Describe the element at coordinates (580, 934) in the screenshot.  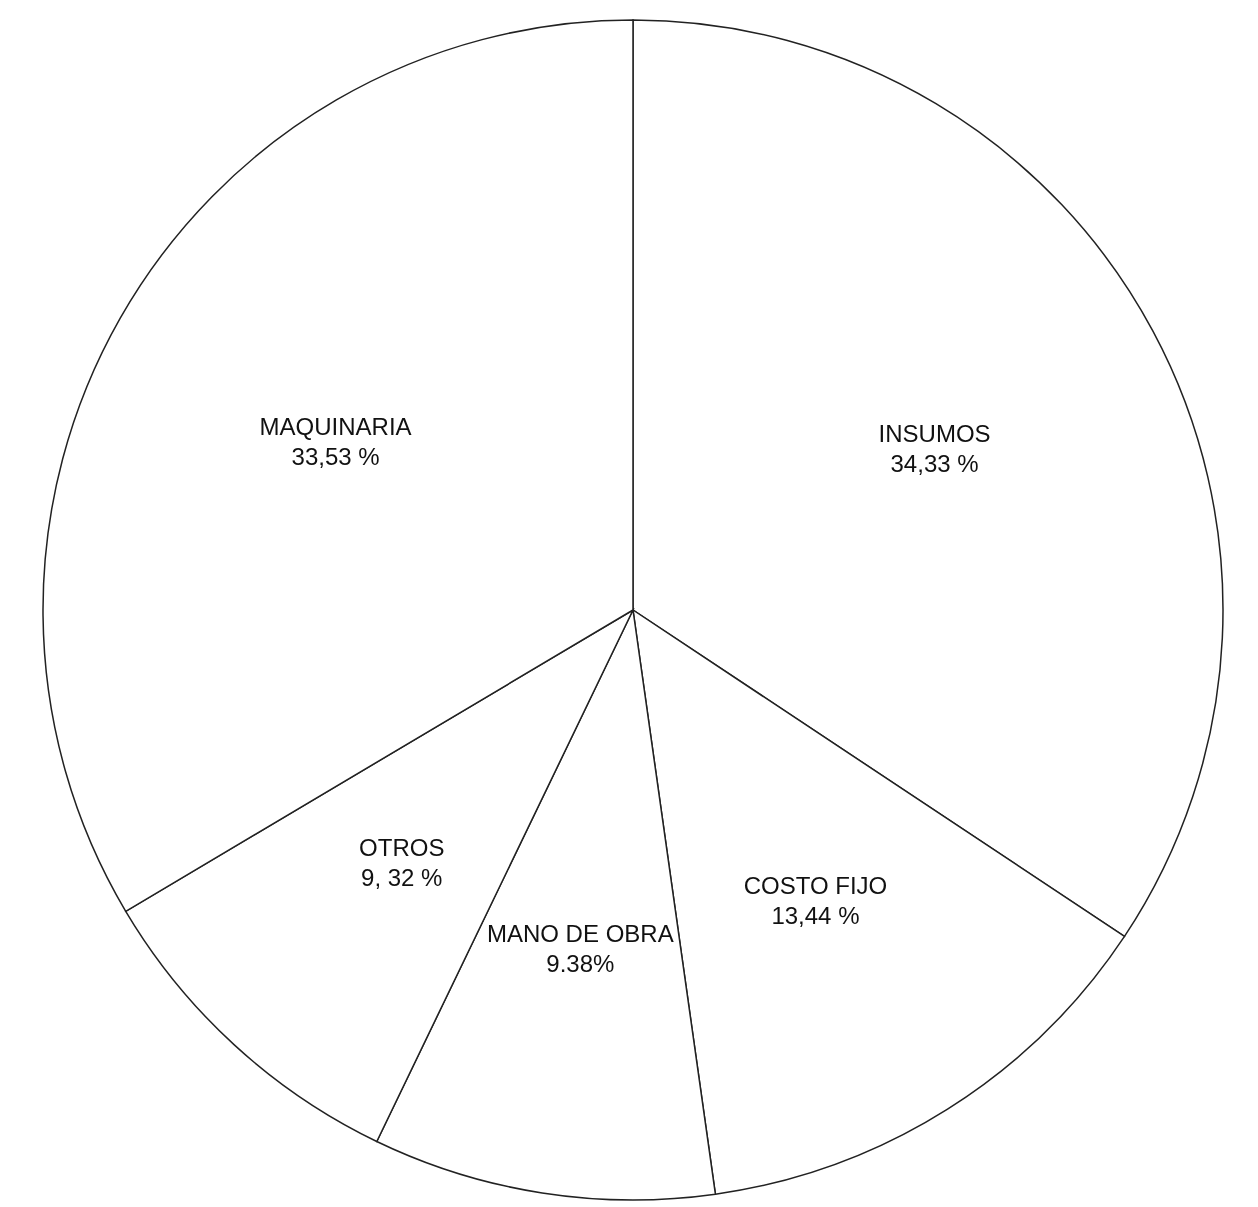
I see `slice-label: MANO DE OBRA` at that location.